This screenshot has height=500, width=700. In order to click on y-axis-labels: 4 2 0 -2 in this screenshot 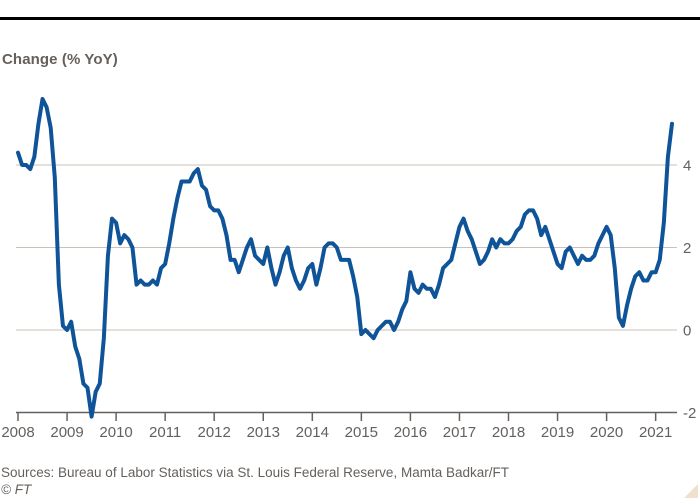, I will do `click(689, 290)`.